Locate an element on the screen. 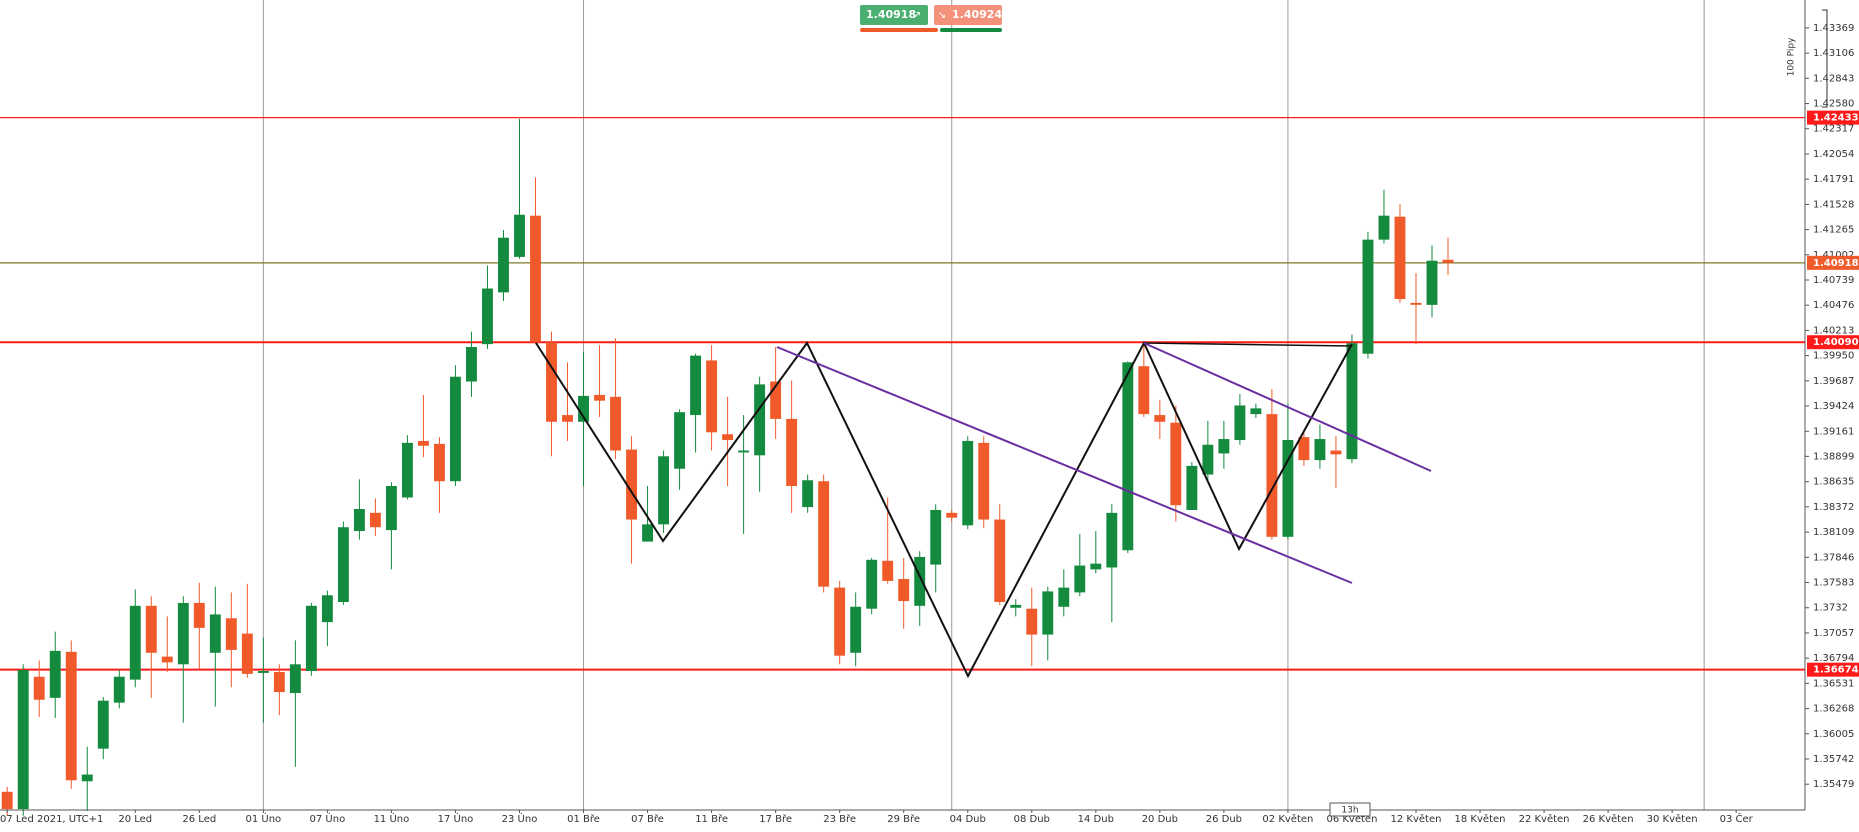 Image resolution: width=1859 pixels, height=832 pixels. x-tick-label: 23 Úno is located at coordinates (520, 818).